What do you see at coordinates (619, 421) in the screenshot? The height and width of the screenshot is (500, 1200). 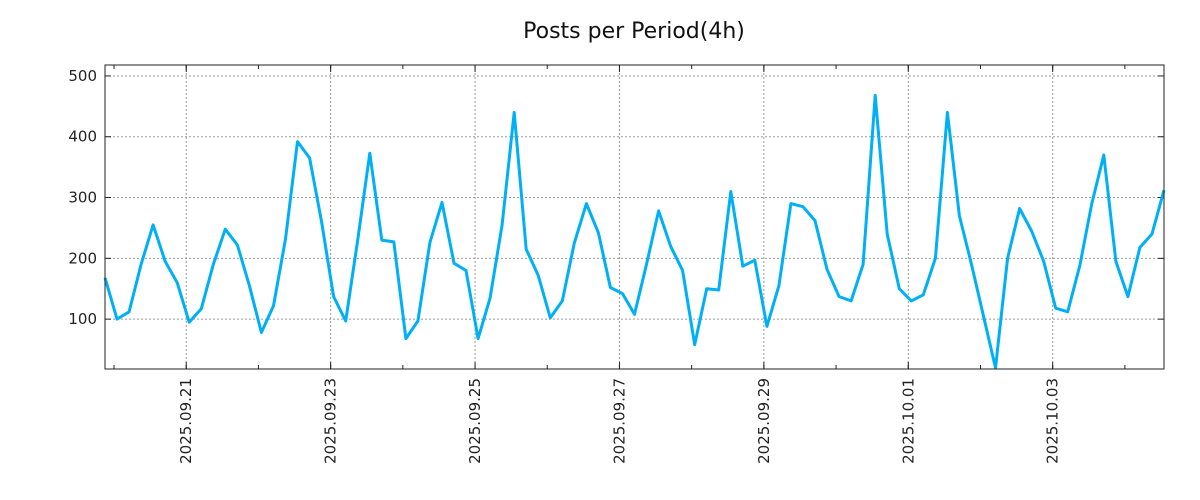 I see `x-tick-label: 2025.09.27` at bounding box center [619, 421].